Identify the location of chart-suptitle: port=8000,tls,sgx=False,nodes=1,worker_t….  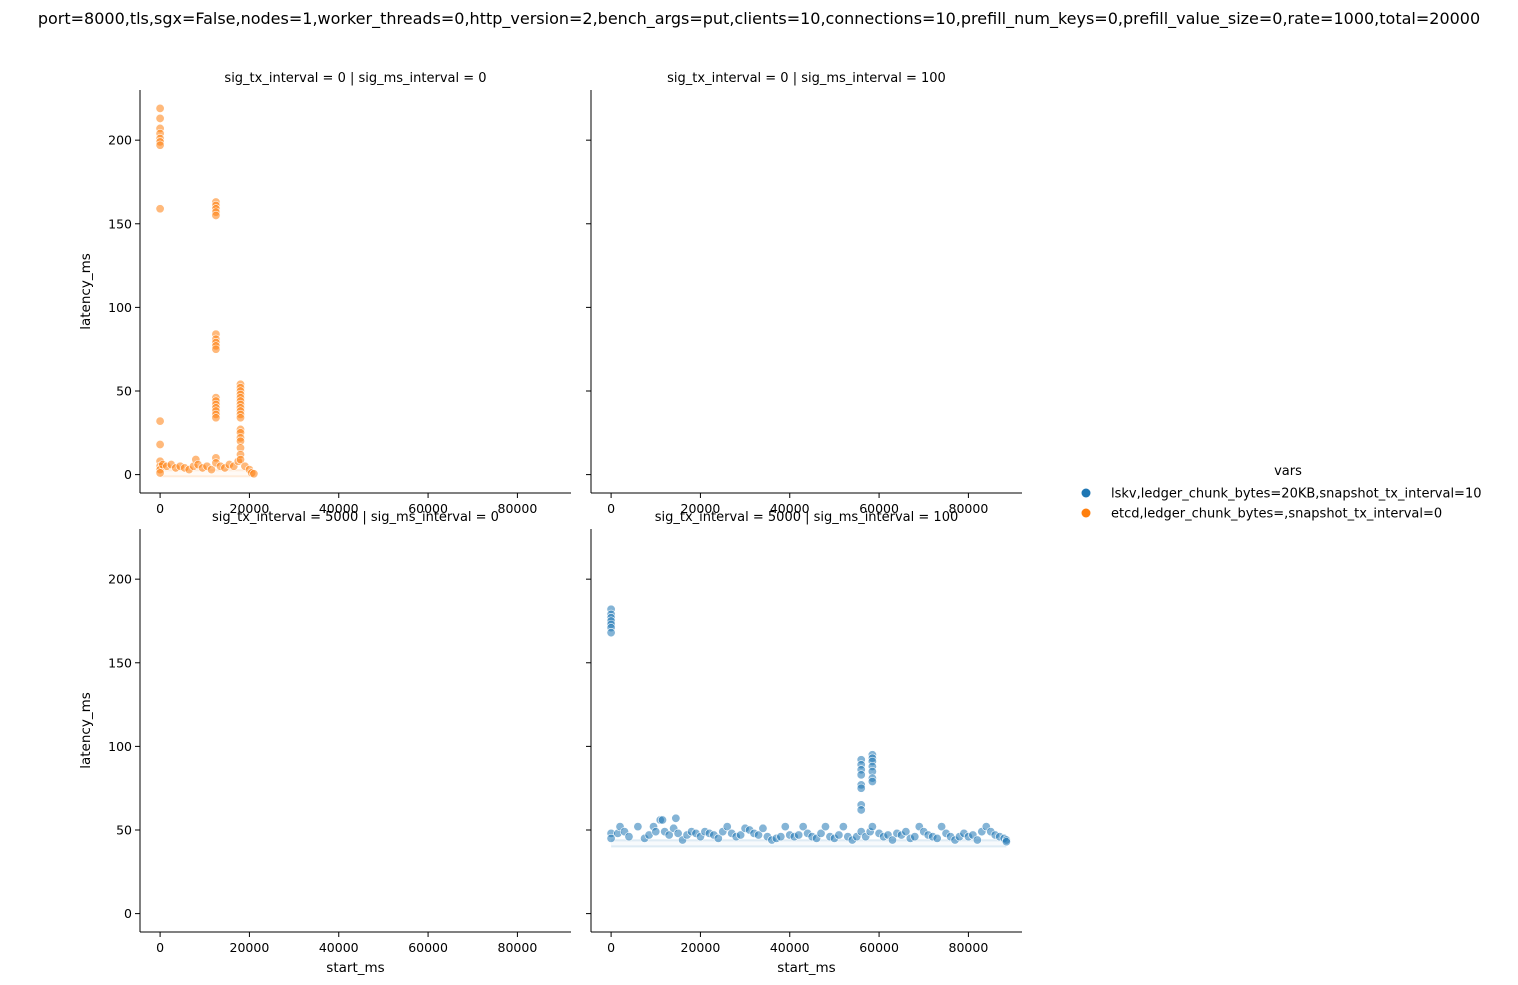
(759, 19).